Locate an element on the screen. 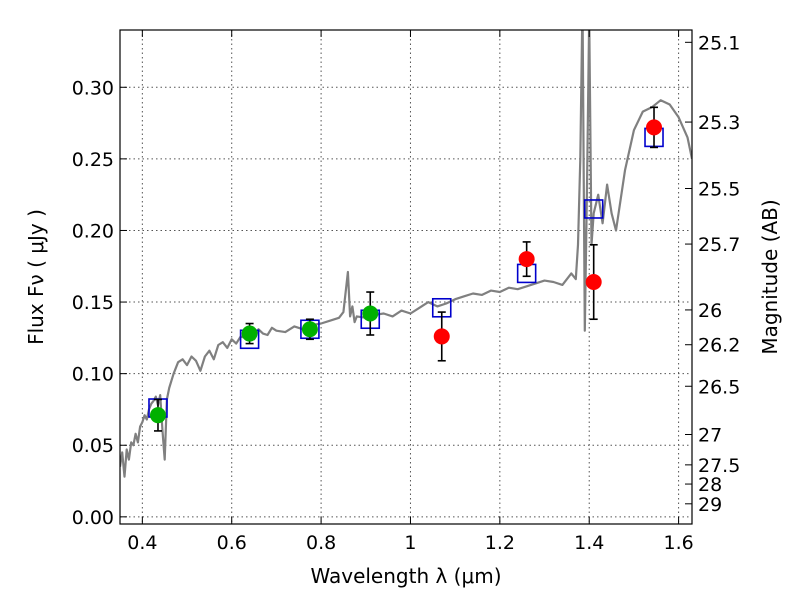  mag-tick-label: 25.5 is located at coordinates (719, 190).